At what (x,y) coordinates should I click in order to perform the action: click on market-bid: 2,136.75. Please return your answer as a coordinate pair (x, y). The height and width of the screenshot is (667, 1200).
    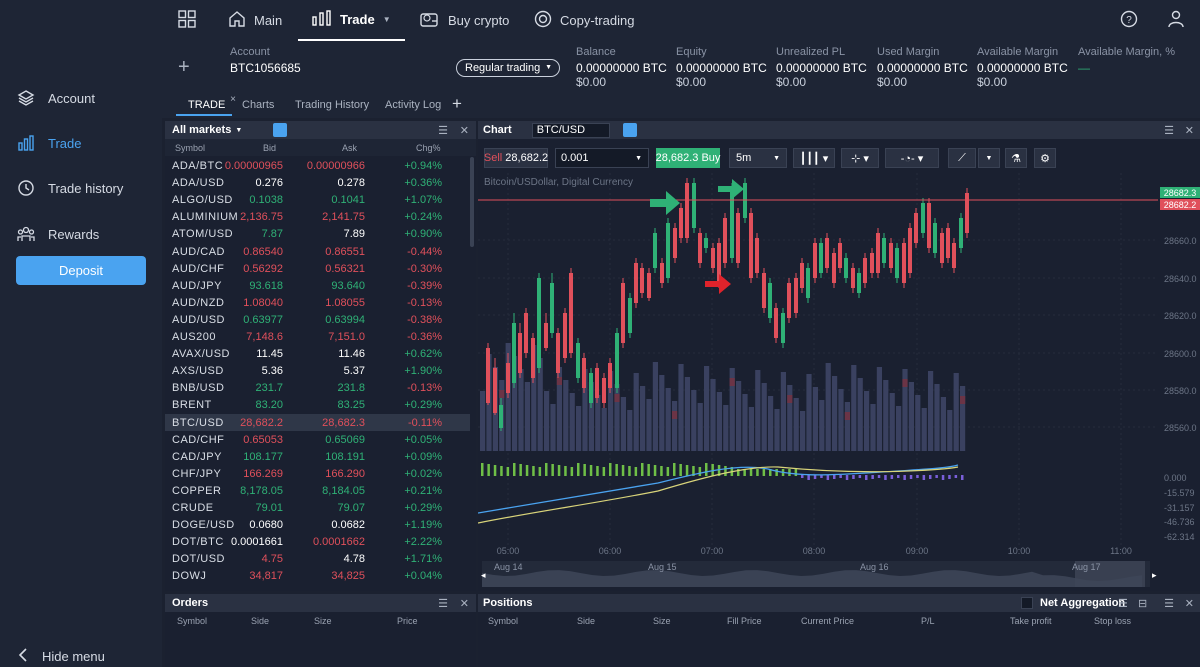
    Looking at the image, I should click on (261, 217).